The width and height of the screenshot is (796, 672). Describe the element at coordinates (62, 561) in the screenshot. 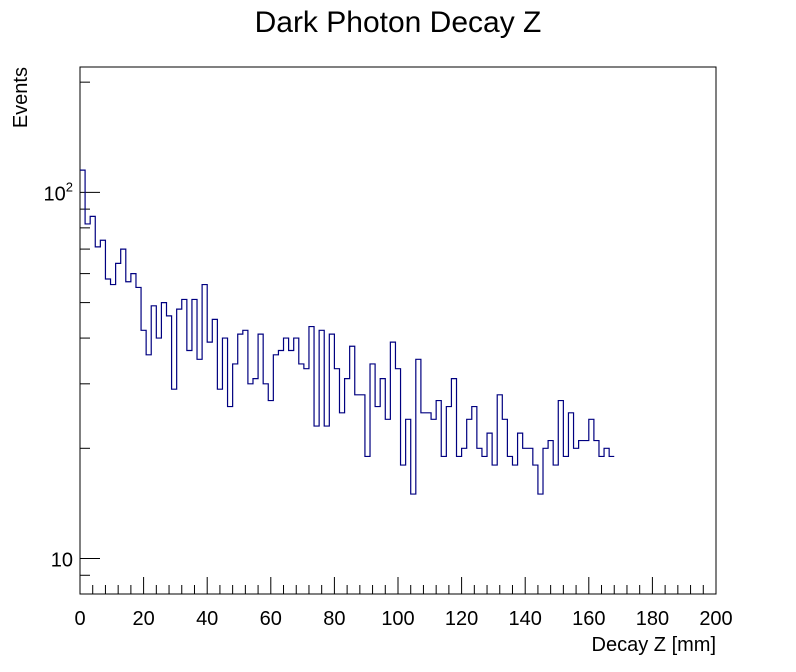

I see `y-tick-label: 10` at that location.